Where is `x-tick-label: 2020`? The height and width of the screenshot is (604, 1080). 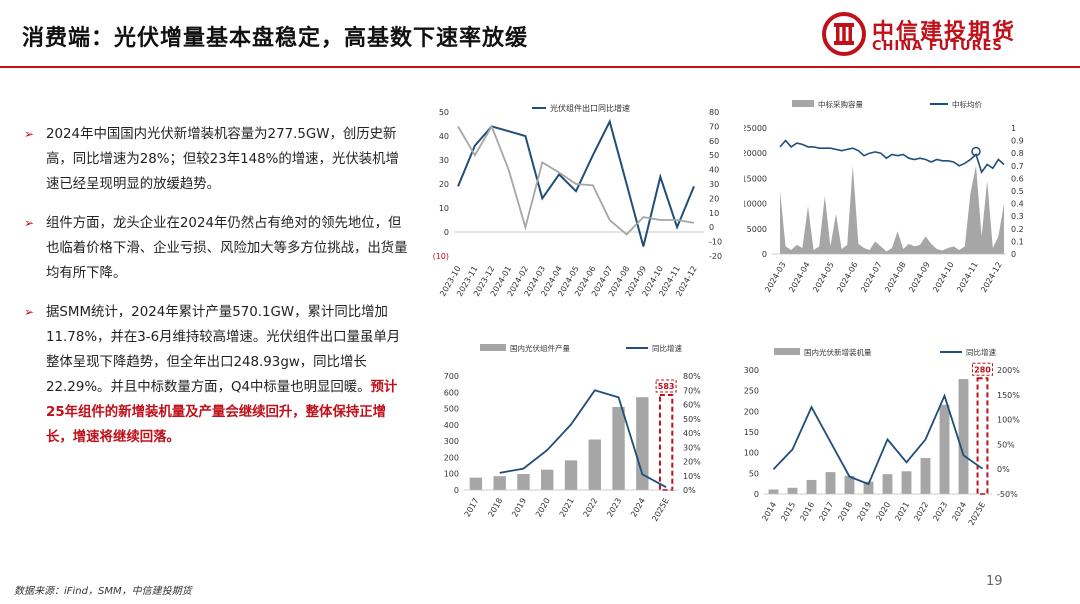
x-tick-label: 2020 is located at coordinates (543, 508).